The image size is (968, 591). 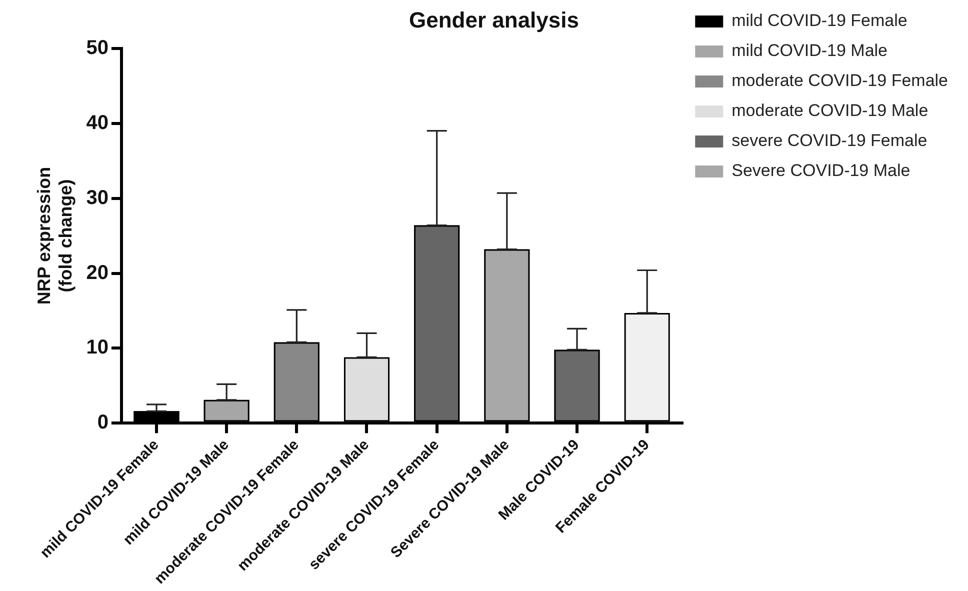 What do you see at coordinates (830, 110) in the screenshot?
I see `legend-label: moderate COVID-19 Male` at bounding box center [830, 110].